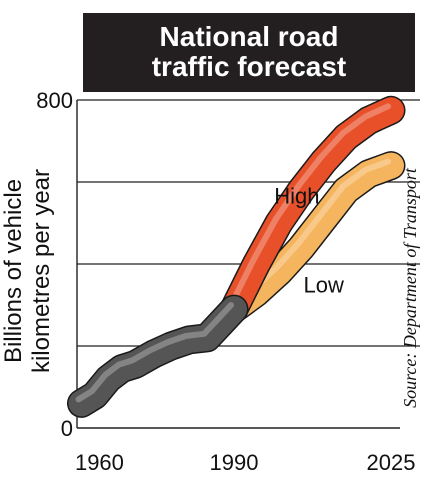  Describe the element at coordinates (249, 66) in the screenshot. I see `chart-title-line-2: traffic forecast` at that location.